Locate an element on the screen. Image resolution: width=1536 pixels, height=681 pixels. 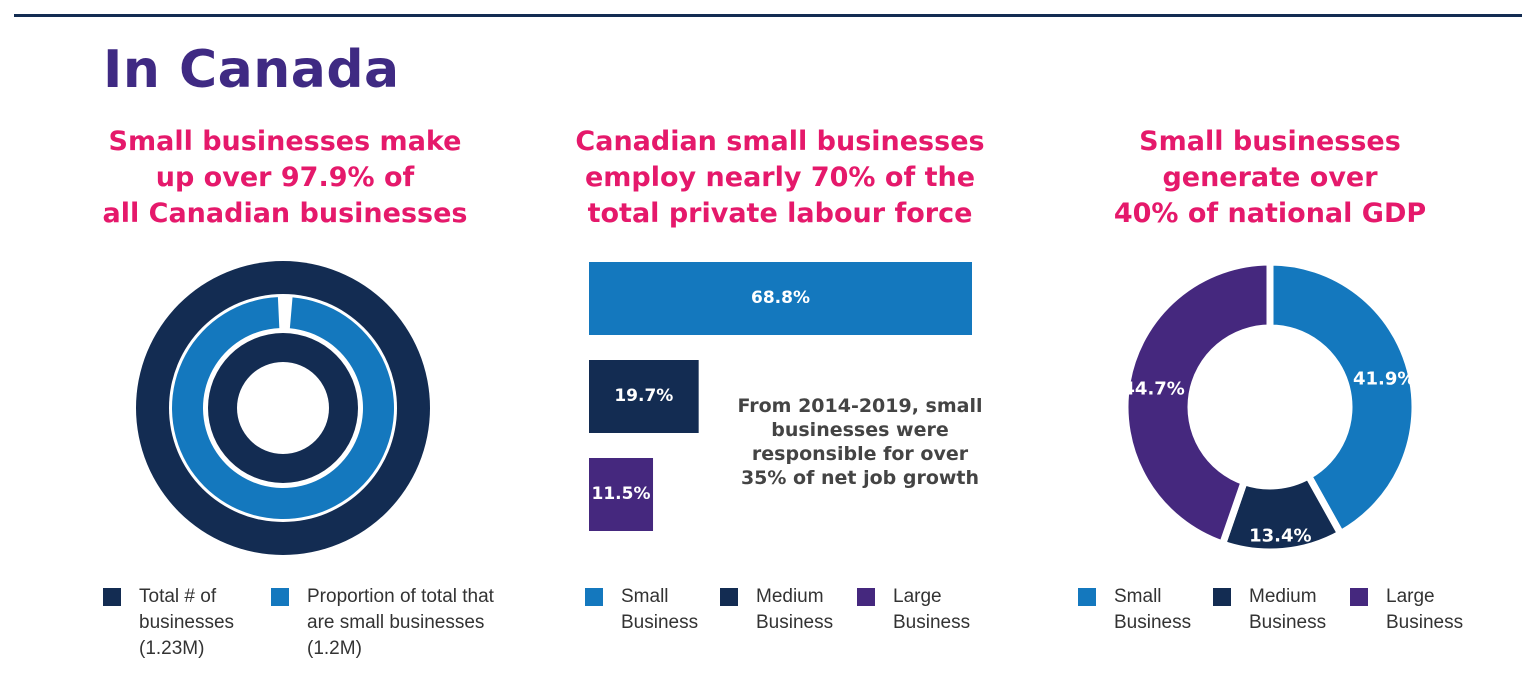
donut-data-label: 13.4% is located at coordinates (1280, 536).